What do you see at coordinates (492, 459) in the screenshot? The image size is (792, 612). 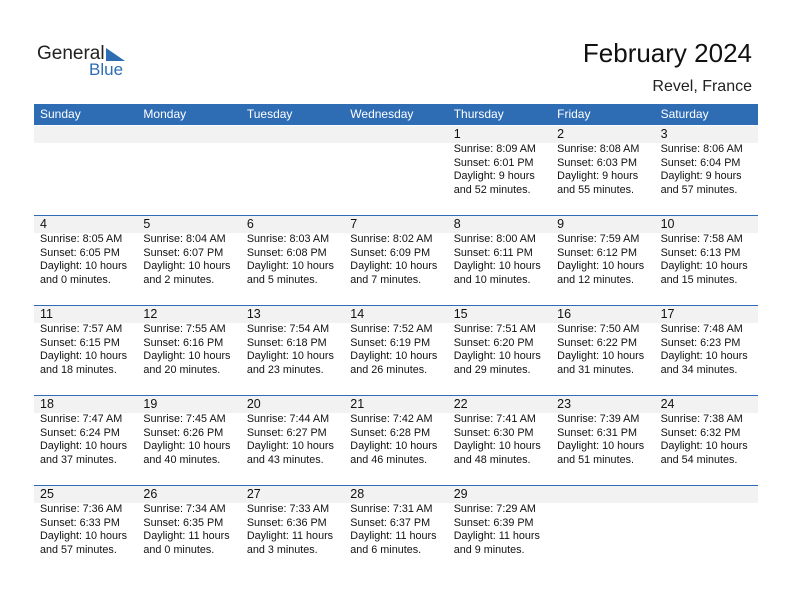 I see `day-minutes: and 48 minutes.` at bounding box center [492, 459].